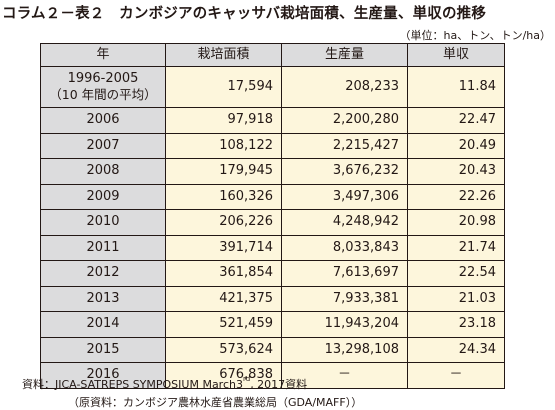 This screenshot has height=410, width=555. I want to click on yield-cell: 23.18, so click(456, 324).